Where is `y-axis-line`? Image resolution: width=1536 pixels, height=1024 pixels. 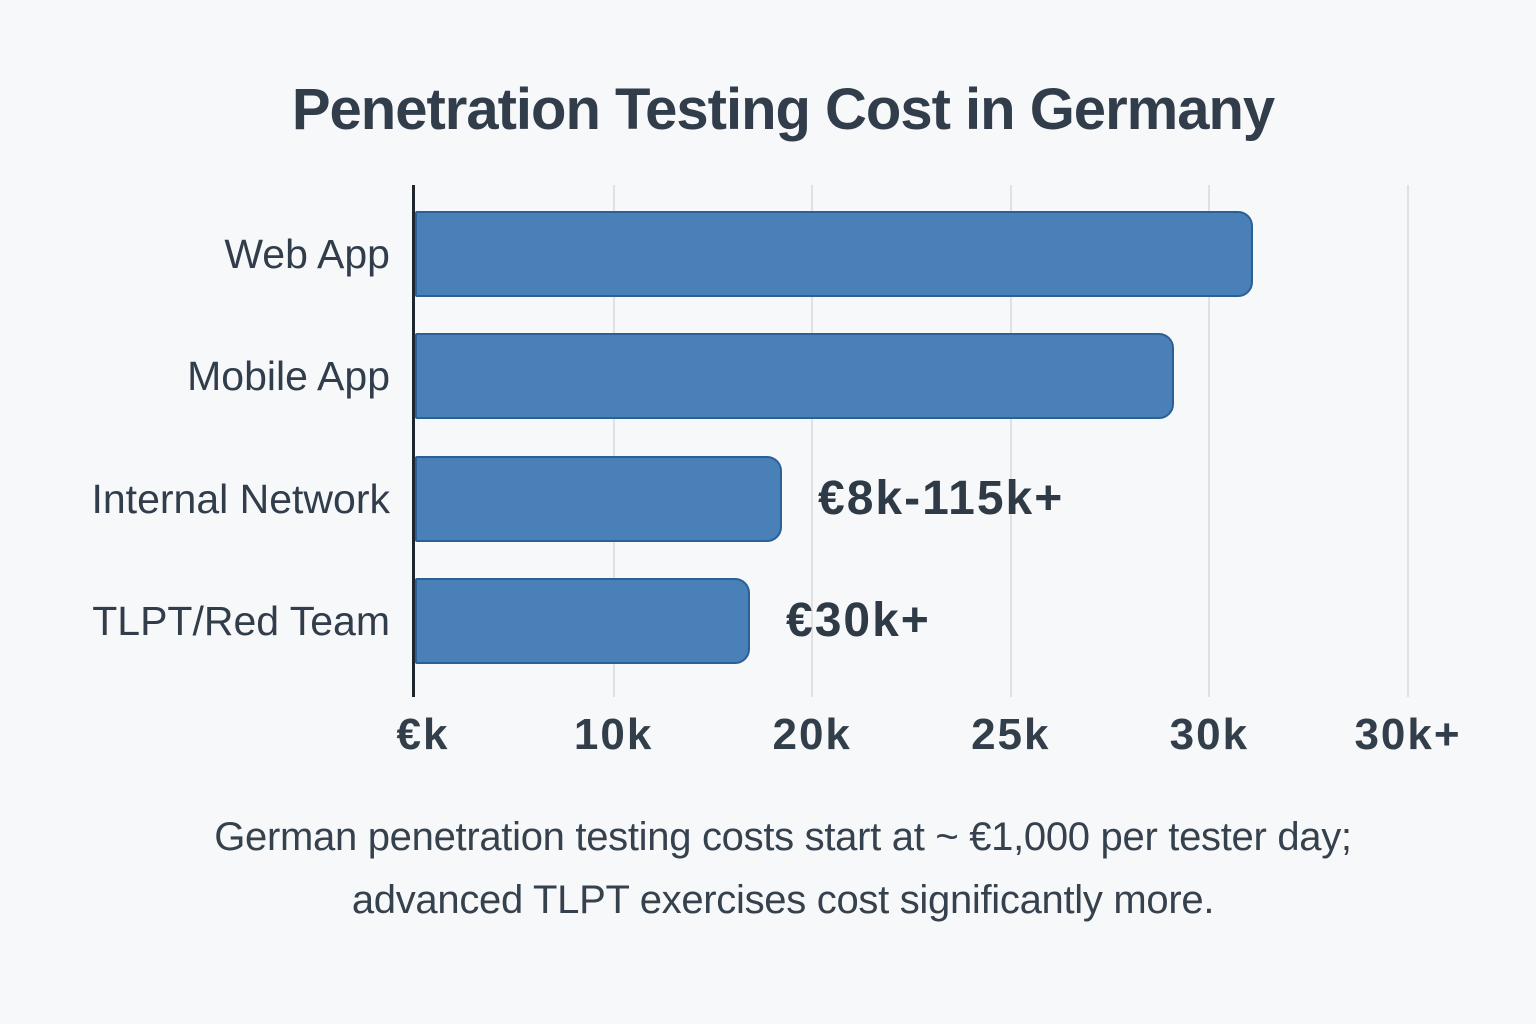 y-axis-line is located at coordinates (413, 441).